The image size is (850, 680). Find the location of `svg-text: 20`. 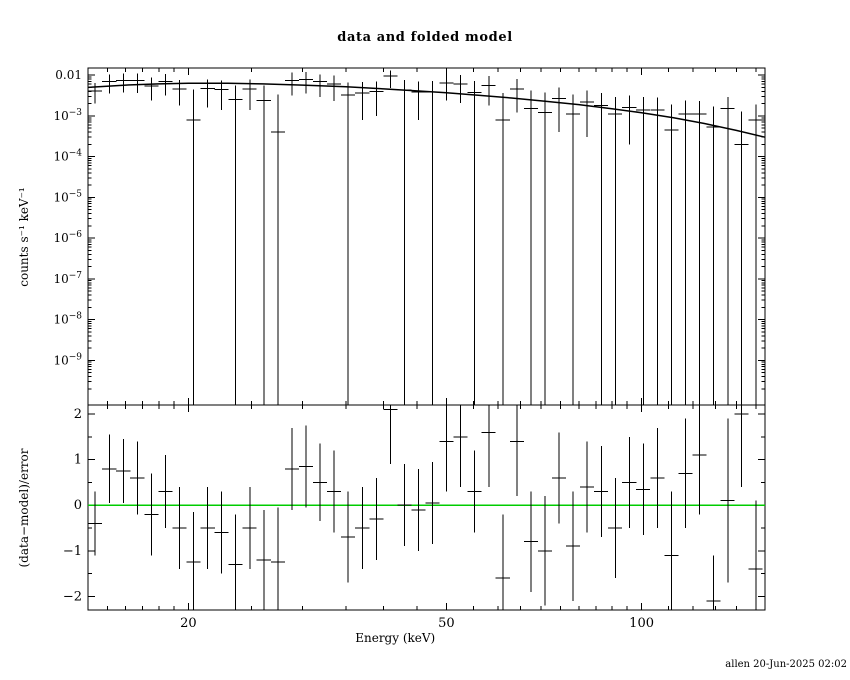

svg-text: 20 is located at coordinates (188, 623).